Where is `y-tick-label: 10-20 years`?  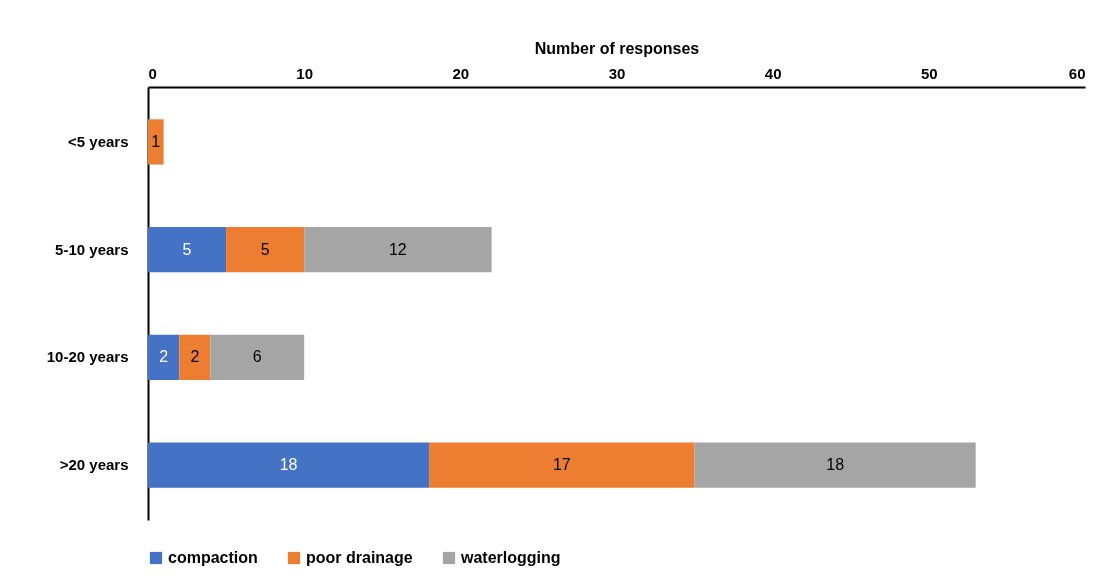
y-tick-label: 10-20 years is located at coordinates (87, 357).